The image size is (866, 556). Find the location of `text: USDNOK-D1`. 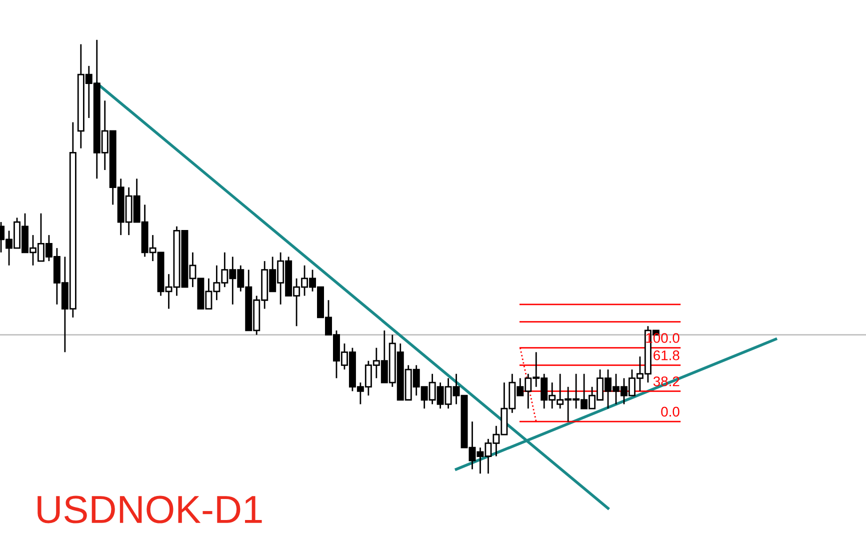

text: USDNOK-D1 is located at coordinates (150, 510).